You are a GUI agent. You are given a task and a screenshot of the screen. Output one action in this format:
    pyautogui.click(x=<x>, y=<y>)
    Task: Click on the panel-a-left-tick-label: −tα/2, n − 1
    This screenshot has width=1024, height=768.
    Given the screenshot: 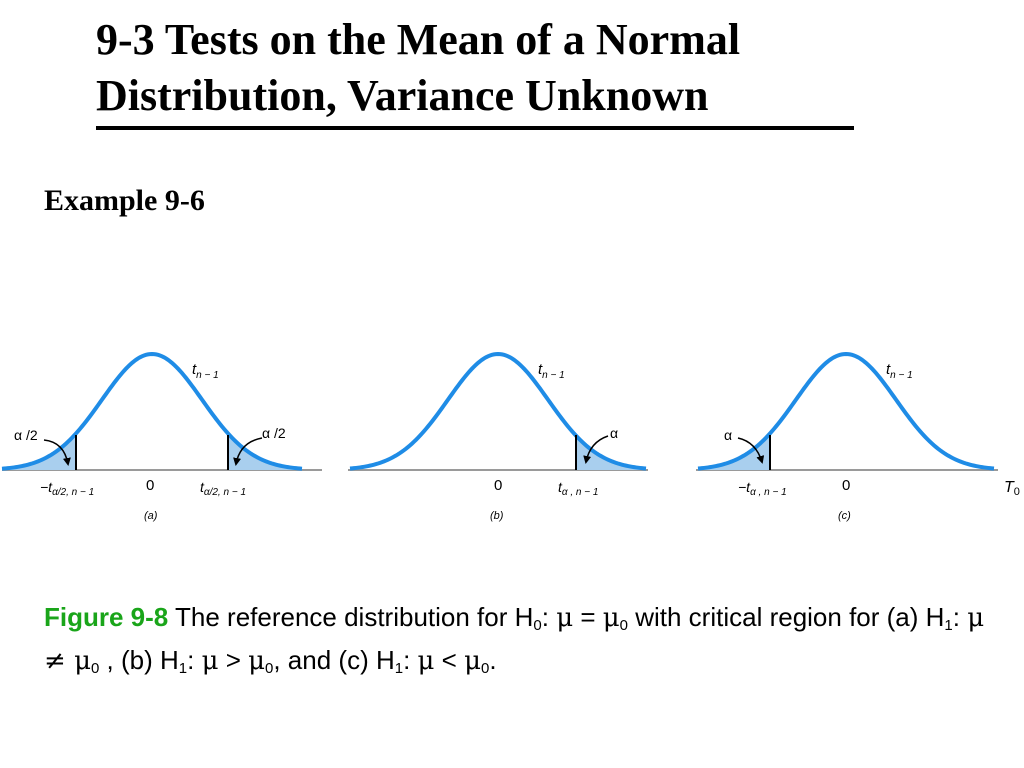 What is the action you would take?
    pyautogui.click(x=67, y=488)
    